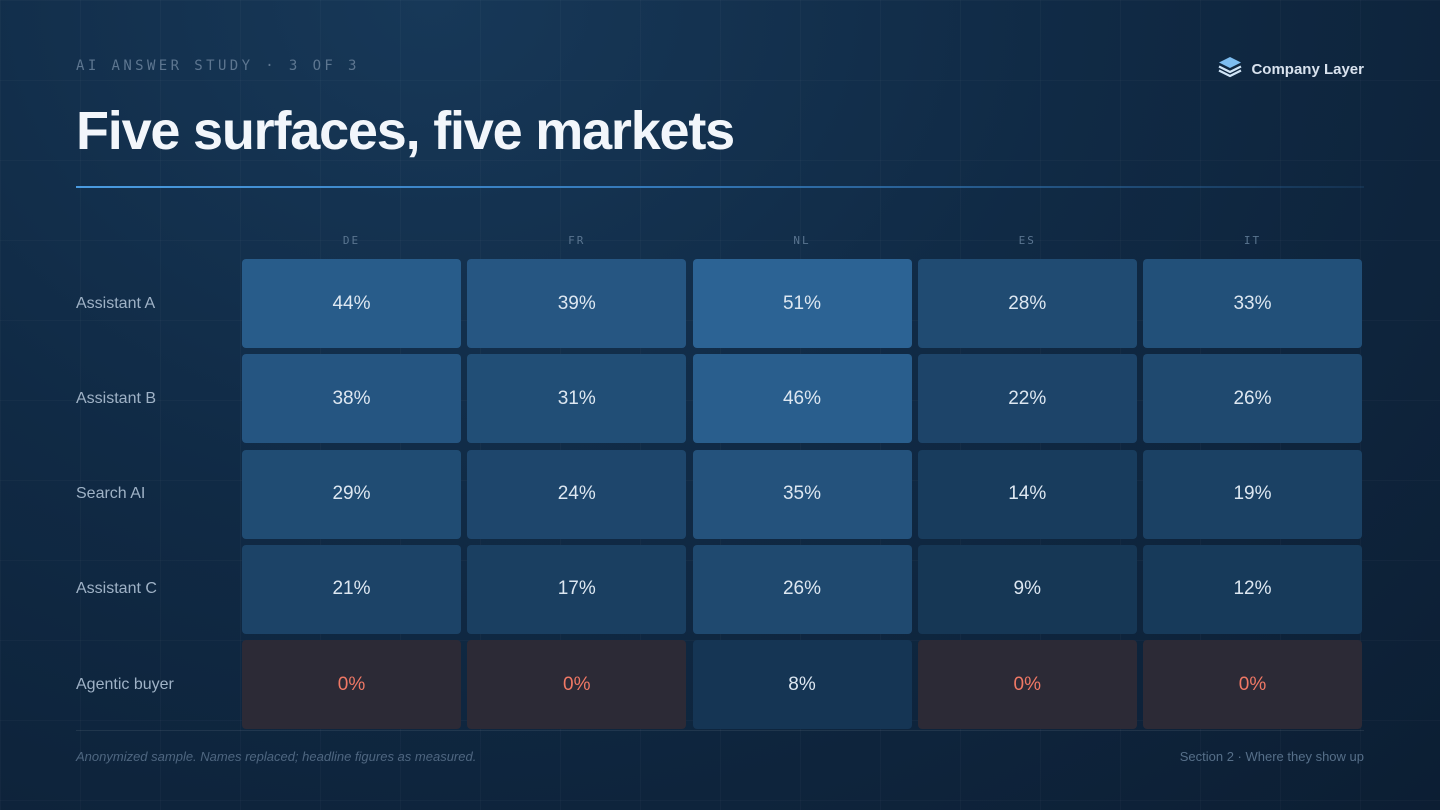  I want to click on heatmap-cell: 31%, so click(577, 399).